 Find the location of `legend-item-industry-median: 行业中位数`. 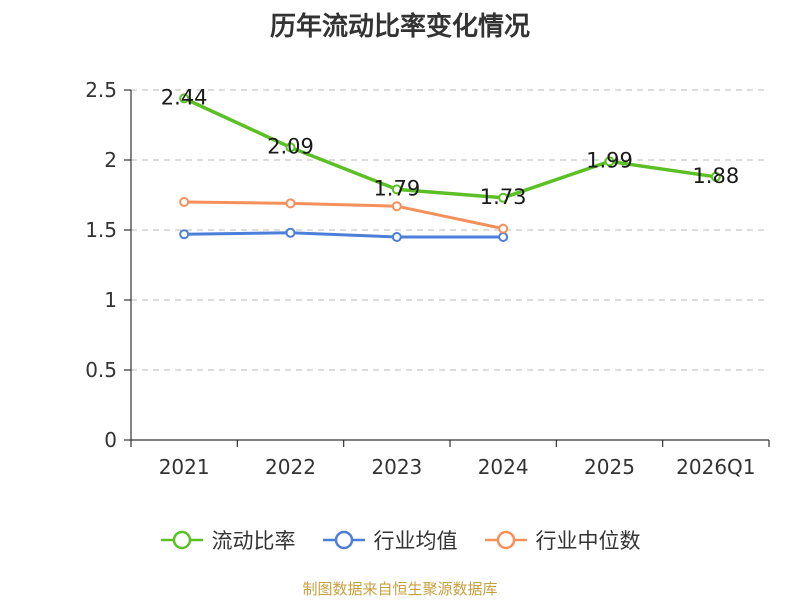

legend-item-industry-median: 行业中位数 is located at coordinates (562, 540).